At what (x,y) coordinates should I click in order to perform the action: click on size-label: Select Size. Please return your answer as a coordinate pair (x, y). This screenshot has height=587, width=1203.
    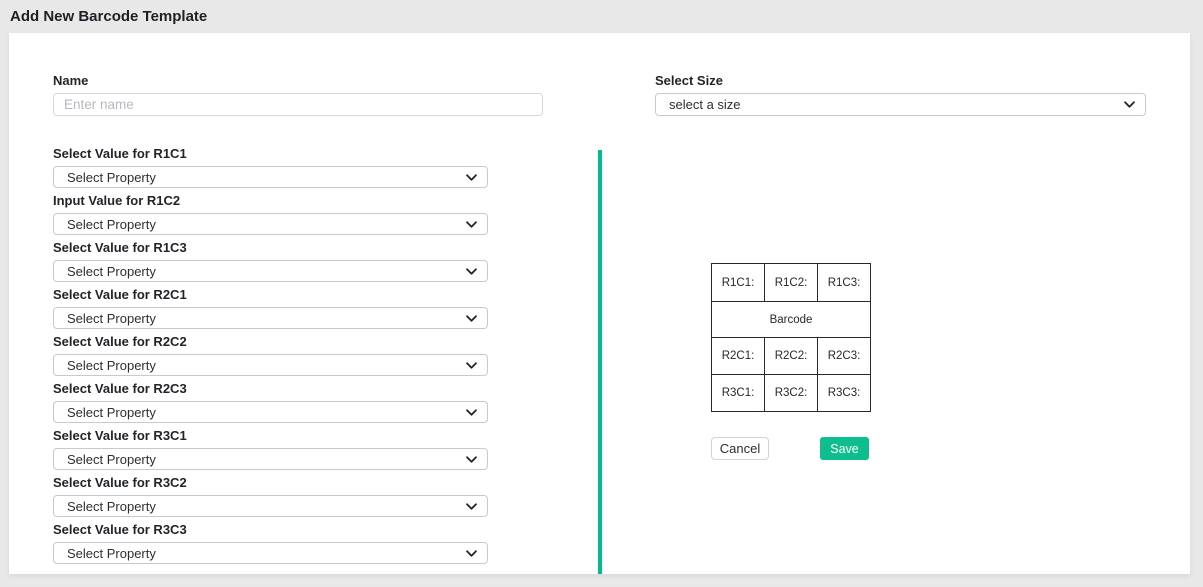
    Looking at the image, I should click on (689, 80).